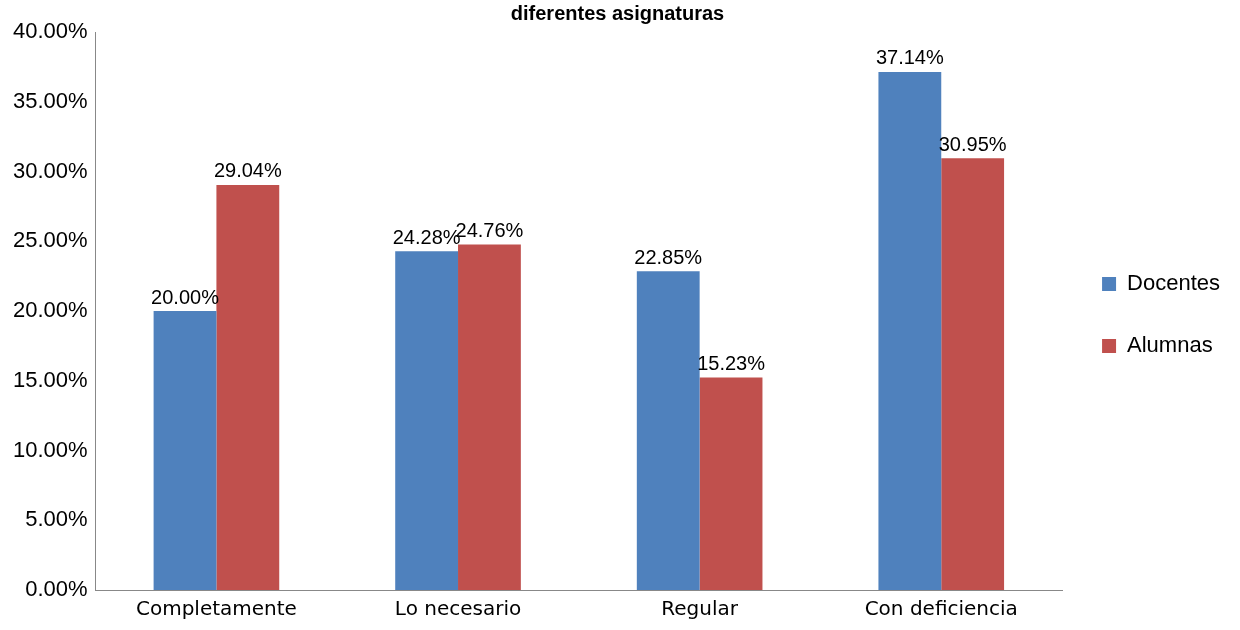 Image resolution: width=1240 pixels, height=630 pixels. What do you see at coordinates (50, 449) in the screenshot?
I see `y-tick-label: 10.00%` at bounding box center [50, 449].